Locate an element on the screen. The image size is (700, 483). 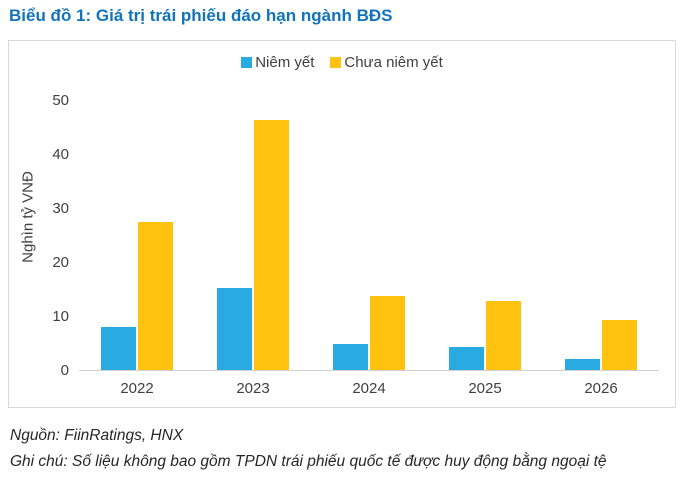
y-tick-label: 50 is located at coordinates (60, 100).